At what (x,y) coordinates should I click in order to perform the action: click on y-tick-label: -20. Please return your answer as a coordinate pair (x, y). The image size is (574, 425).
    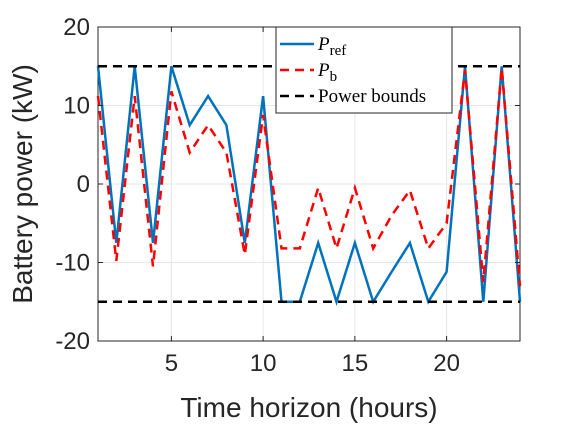
    Looking at the image, I should click on (72, 341).